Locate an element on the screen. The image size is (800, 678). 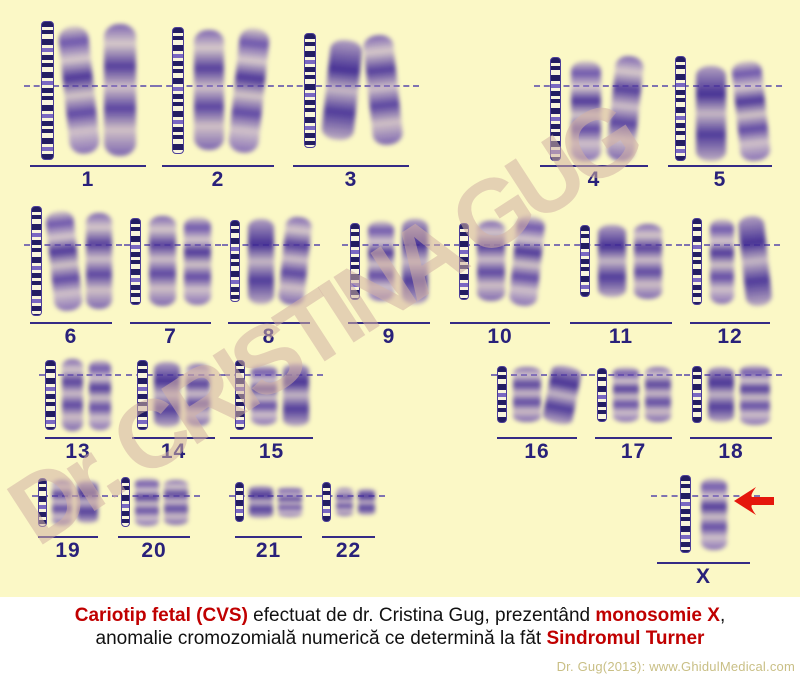
monosomy-arrow-icon is located at coordinates (754, 501).